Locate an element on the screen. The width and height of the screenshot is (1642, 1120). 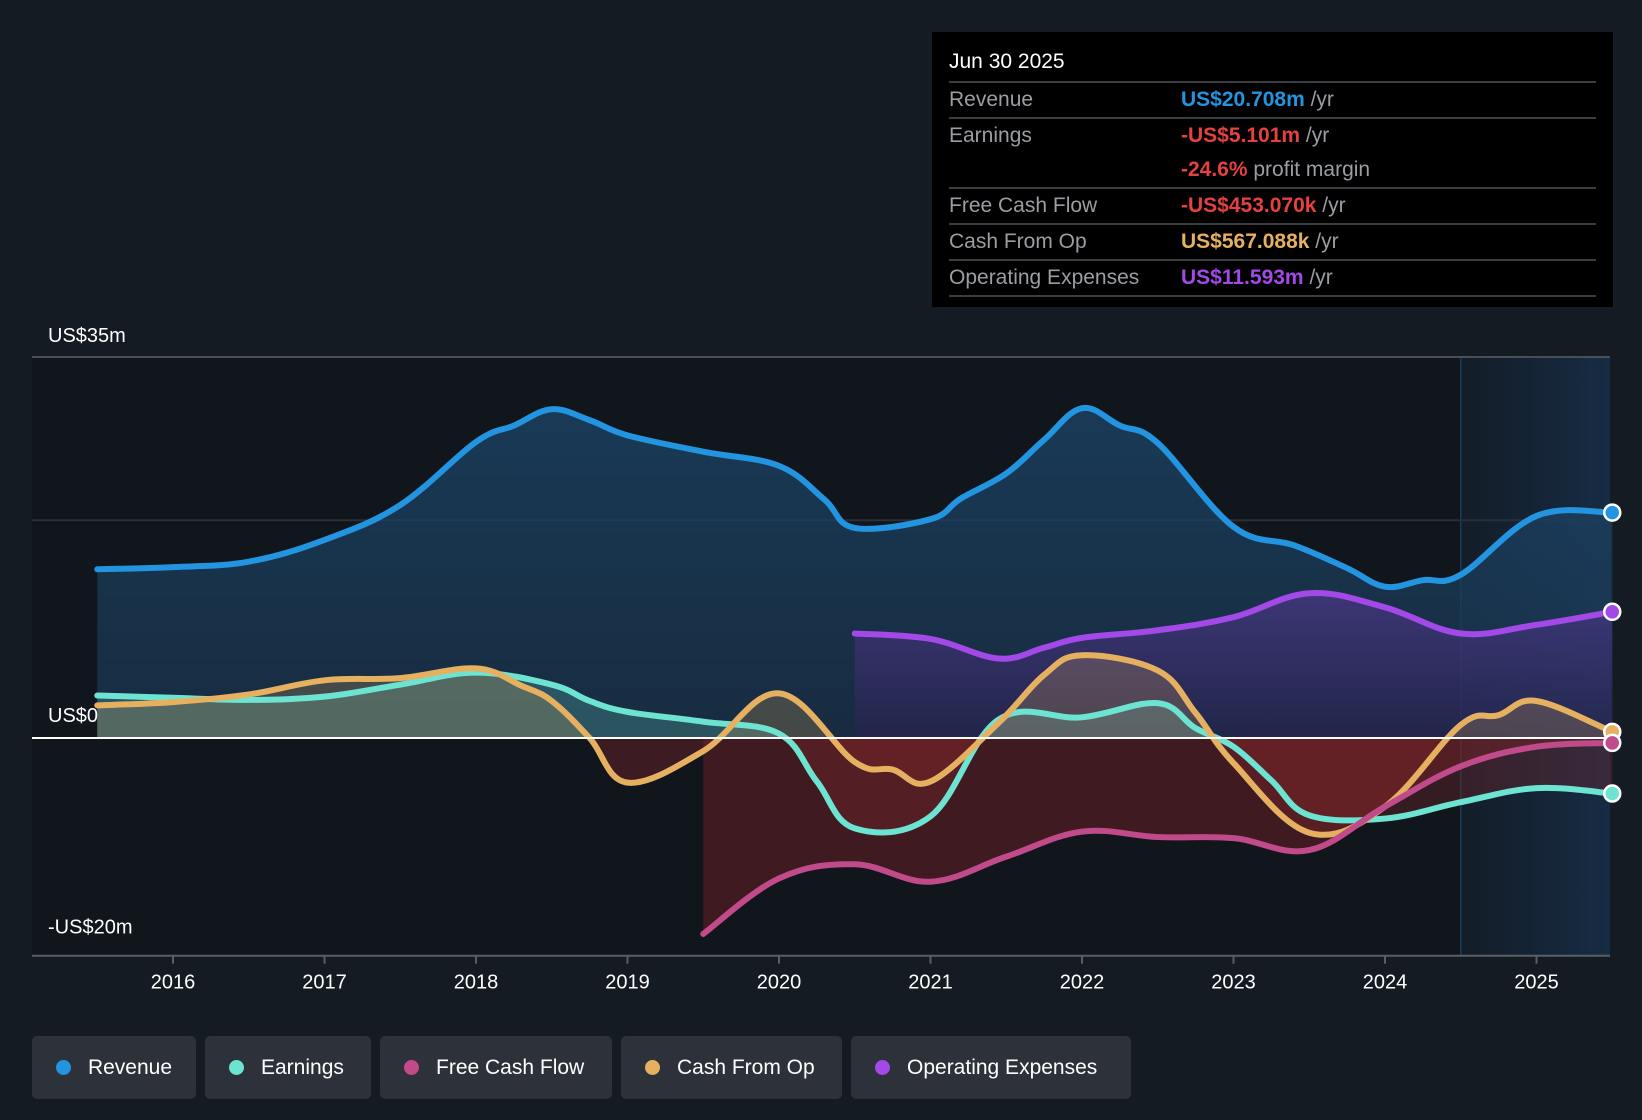
x-tick-label: 2023 is located at coordinates (1233, 983).